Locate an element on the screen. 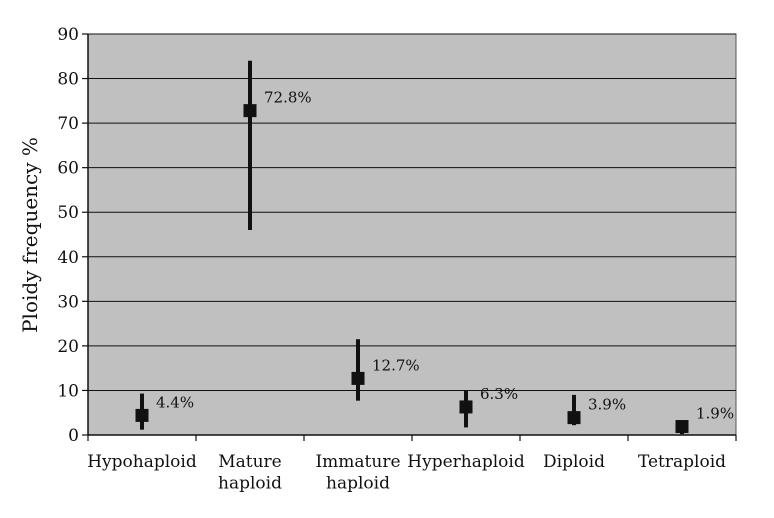 The width and height of the screenshot is (774, 518). y-tick-label: 90 is located at coordinates (68, 35).